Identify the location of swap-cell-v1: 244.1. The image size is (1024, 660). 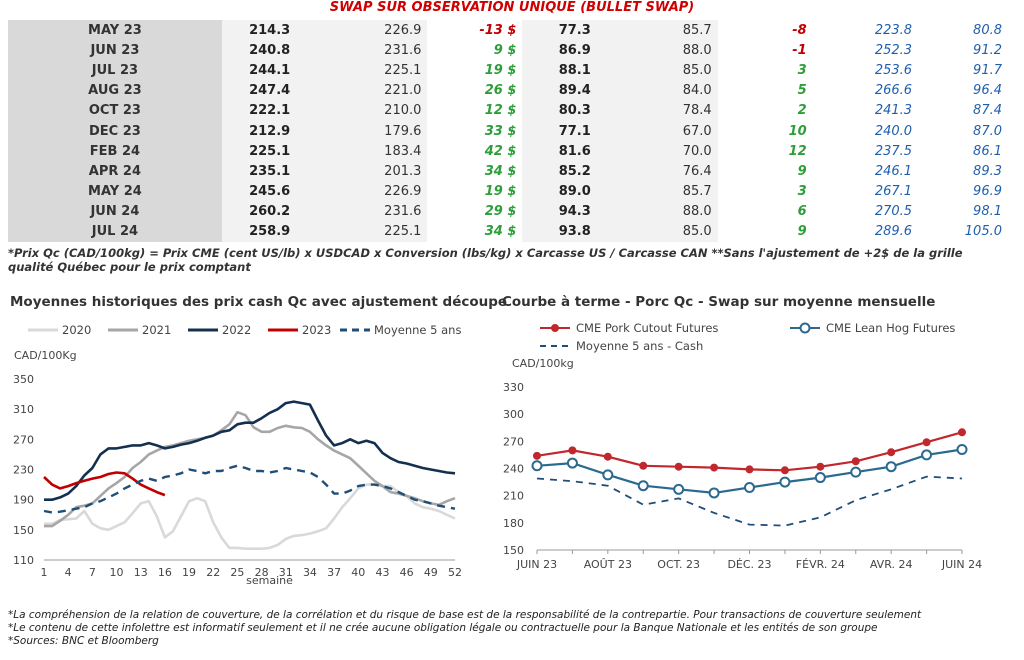
(259, 70).